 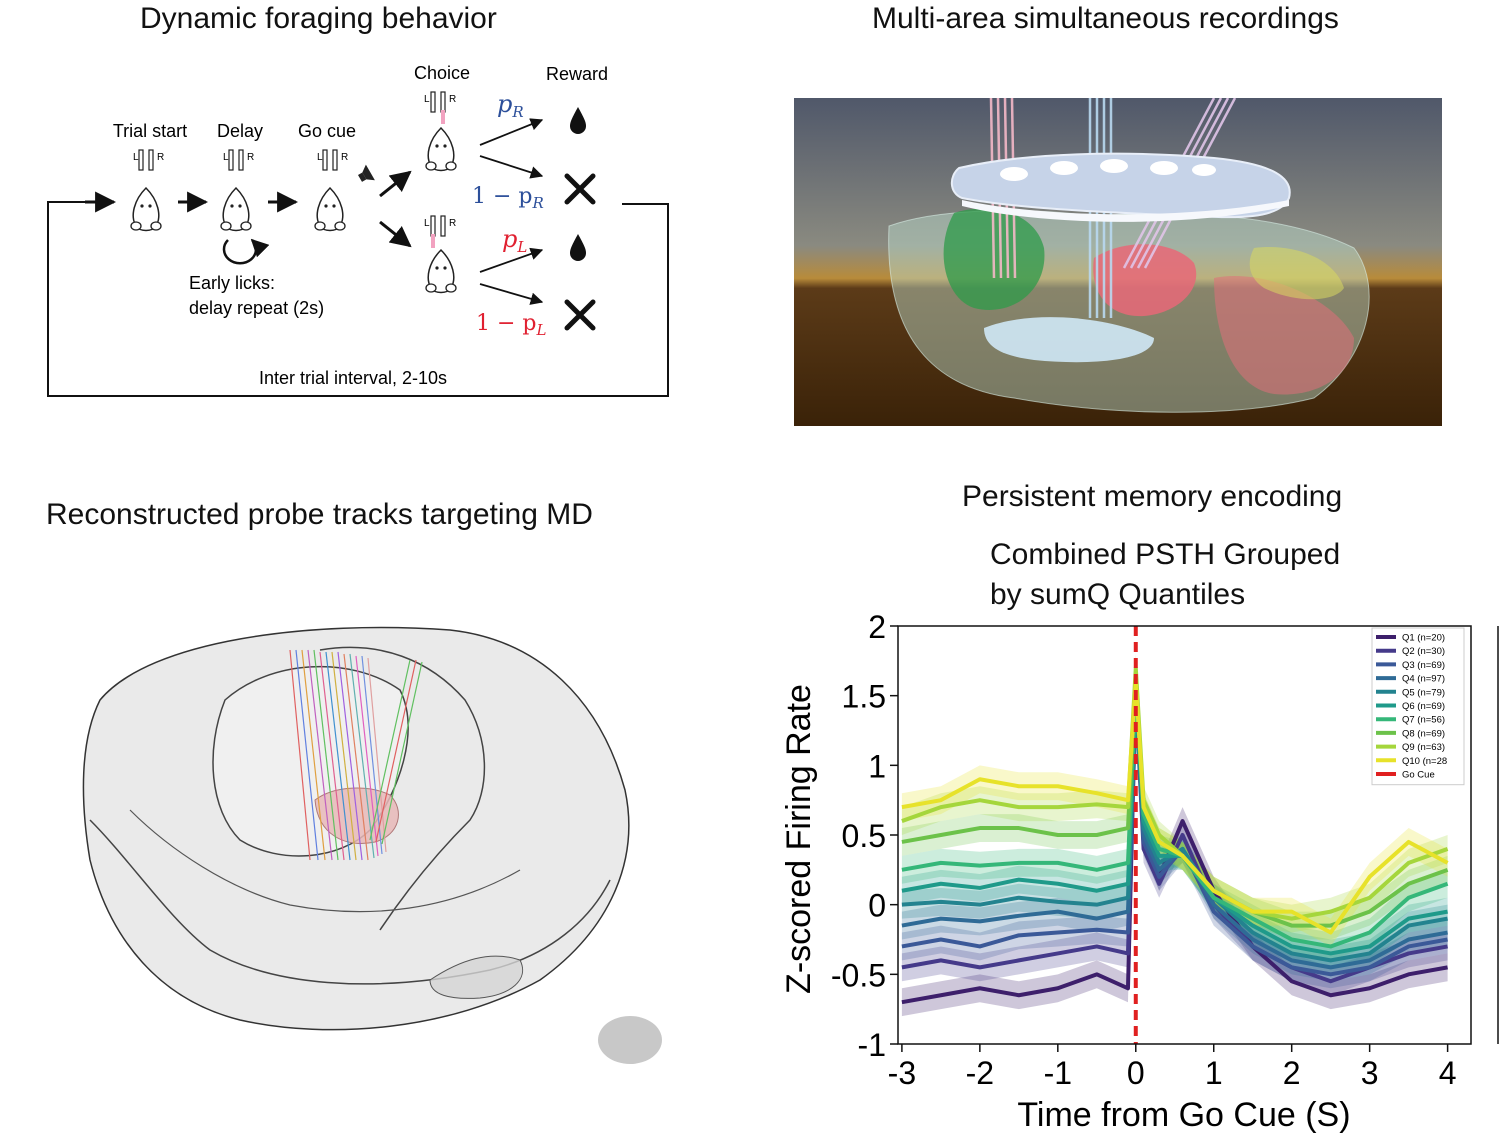 I want to click on series-line-q5, so click(x=1174, y=824).